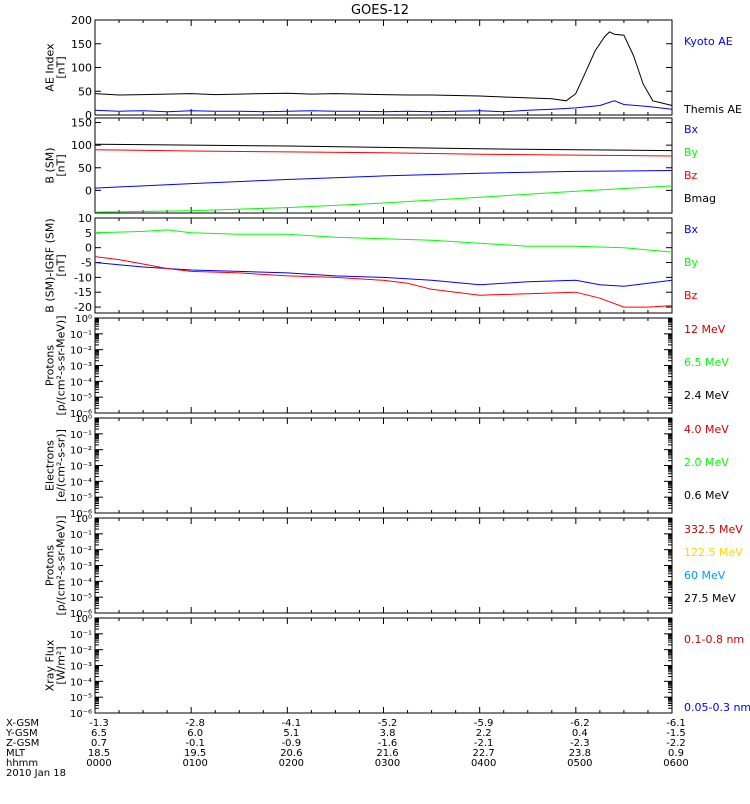 This screenshot has height=804, width=750. I want to click on y-tick-label: 10, so click(85, 218).